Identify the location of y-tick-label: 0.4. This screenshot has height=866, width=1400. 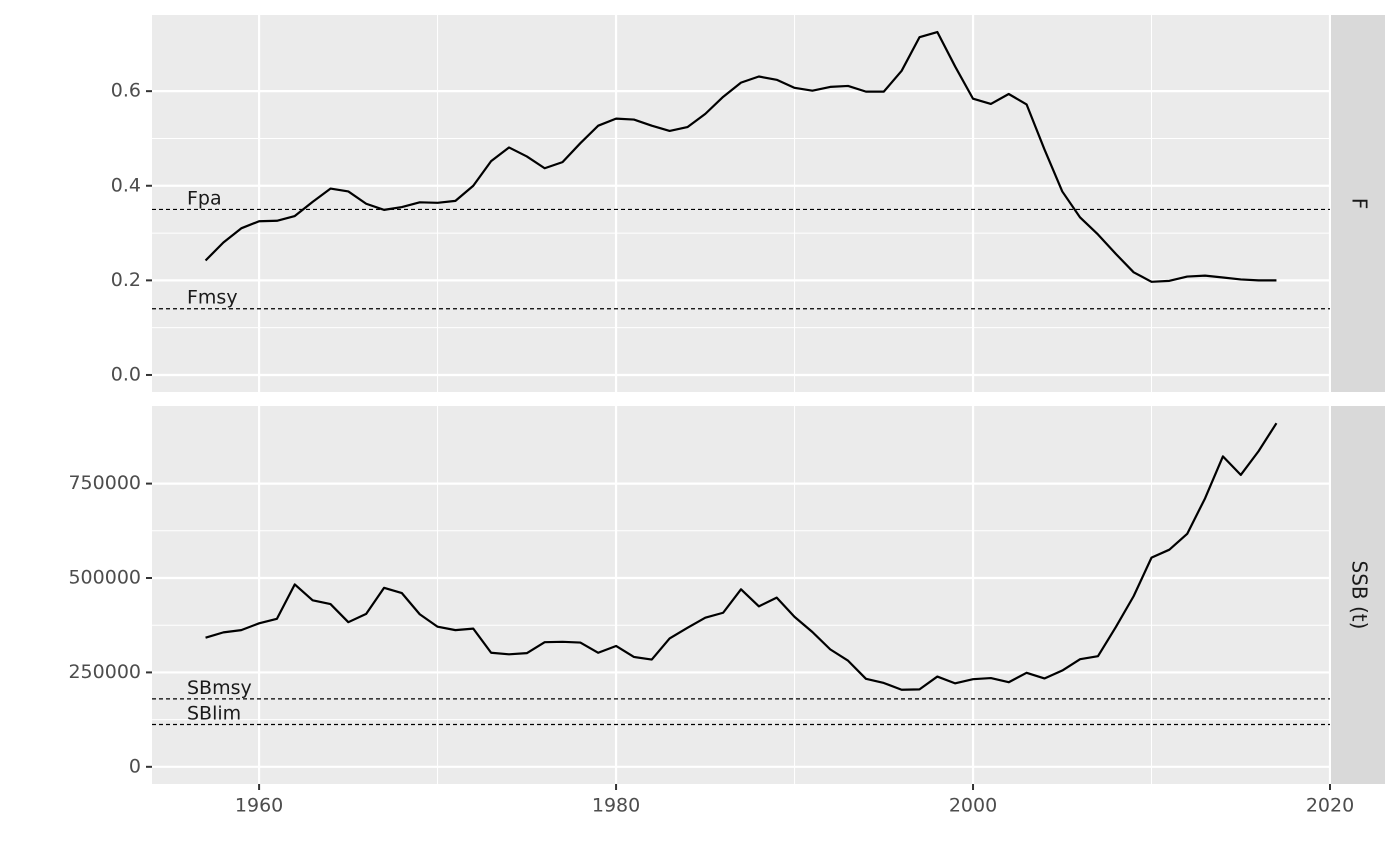
(126, 185).